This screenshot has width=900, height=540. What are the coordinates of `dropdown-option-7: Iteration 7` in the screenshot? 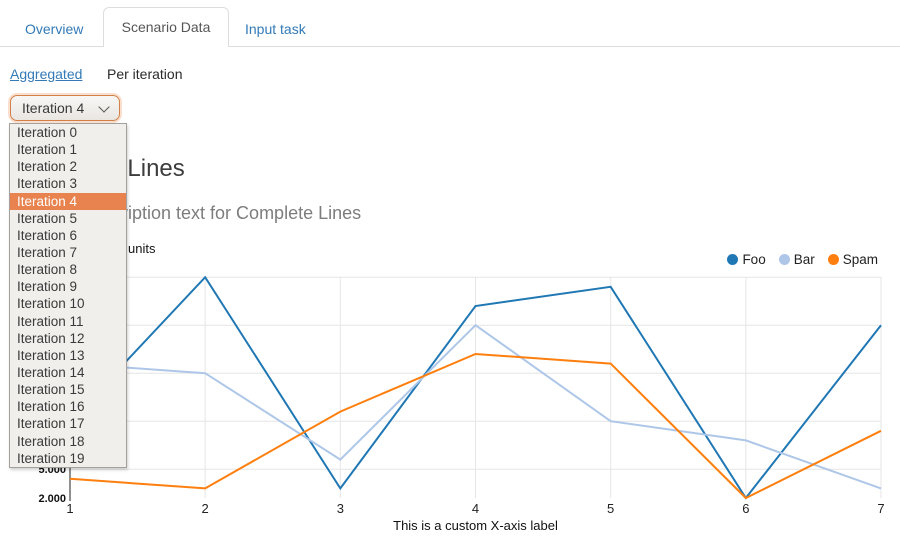 It's located at (47, 252).